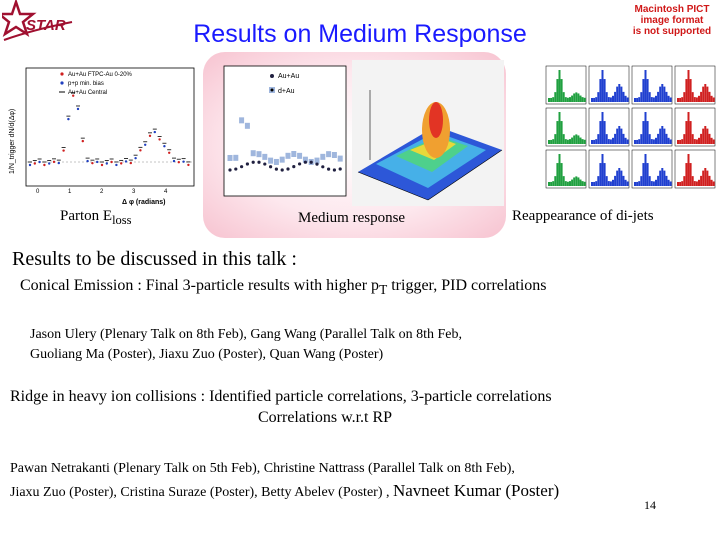 This screenshot has height=540, width=720. What do you see at coordinates (284, 84) in the screenshot?
I see `plot-legend: Au+Au d+Au` at bounding box center [284, 84].